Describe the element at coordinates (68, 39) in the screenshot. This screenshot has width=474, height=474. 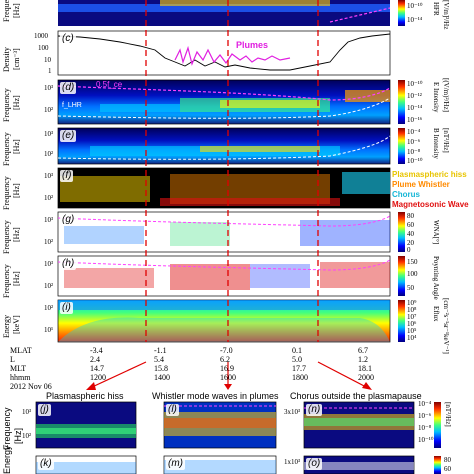
I see `letter-c: (c)` at that location.